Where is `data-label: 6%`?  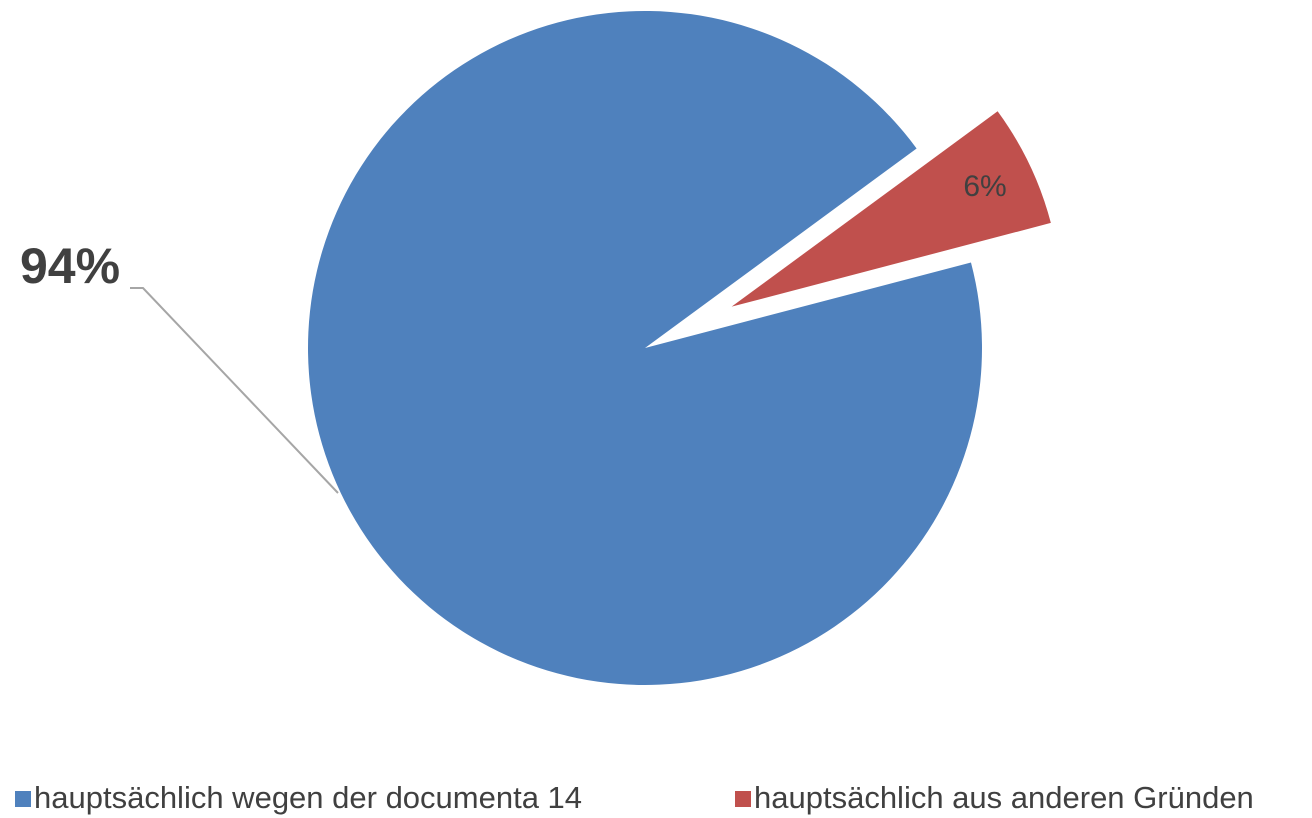 data-label: 6% is located at coordinates (984, 186).